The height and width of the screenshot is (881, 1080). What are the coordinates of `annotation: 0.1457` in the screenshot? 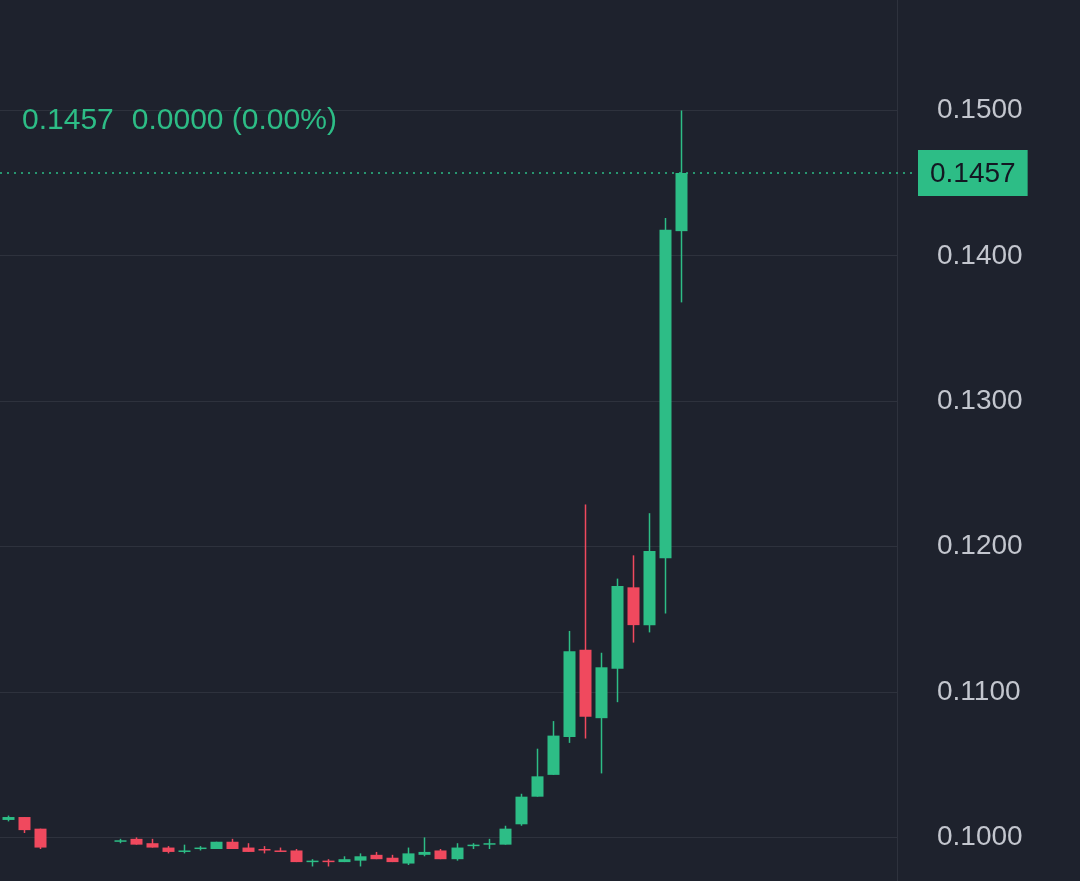 It's located at (68, 119).